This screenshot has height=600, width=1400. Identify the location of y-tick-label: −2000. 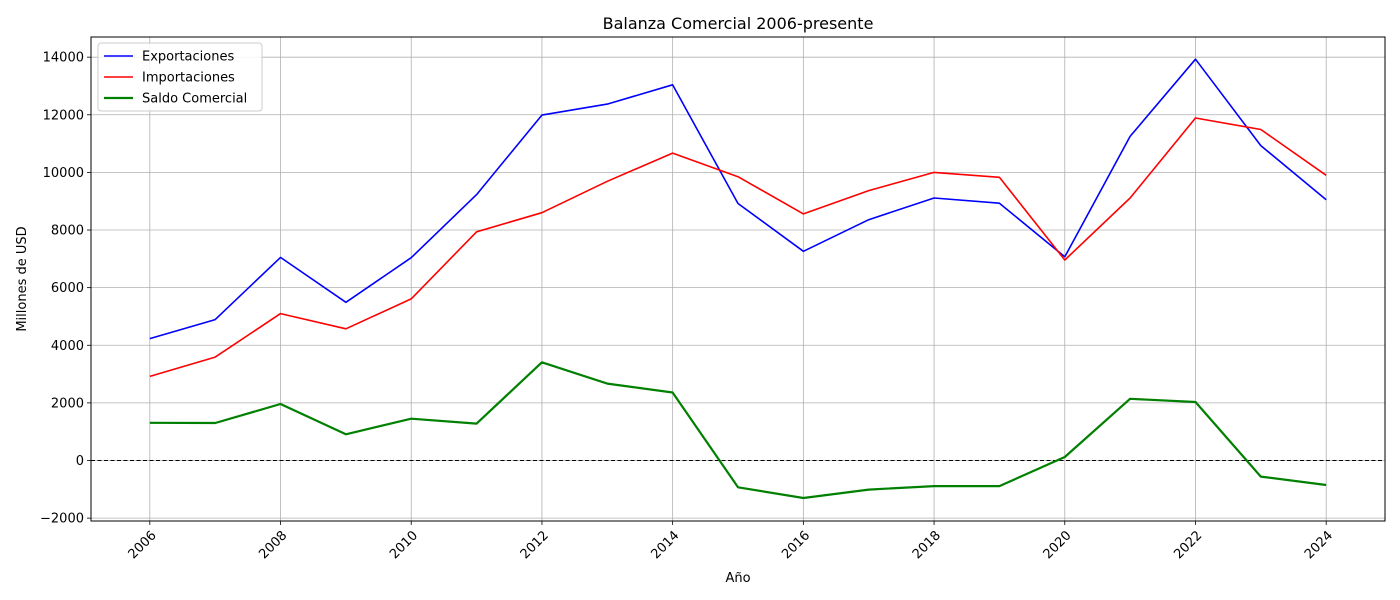
(62, 519).